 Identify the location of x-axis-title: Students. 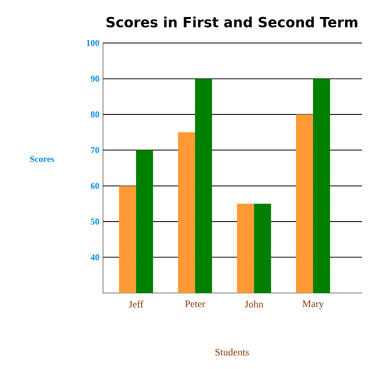
(232, 352).